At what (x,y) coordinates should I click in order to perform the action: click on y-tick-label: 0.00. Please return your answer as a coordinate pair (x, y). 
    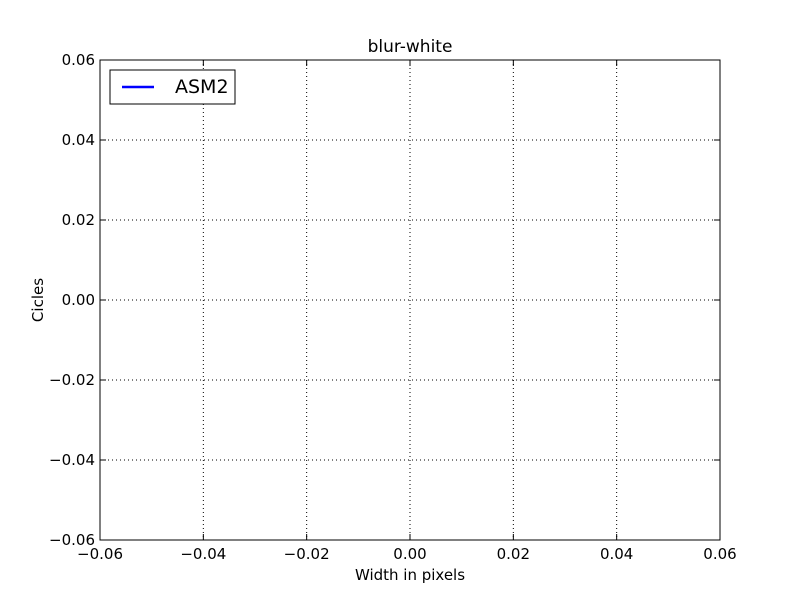
    Looking at the image, I should click on (78, 300).